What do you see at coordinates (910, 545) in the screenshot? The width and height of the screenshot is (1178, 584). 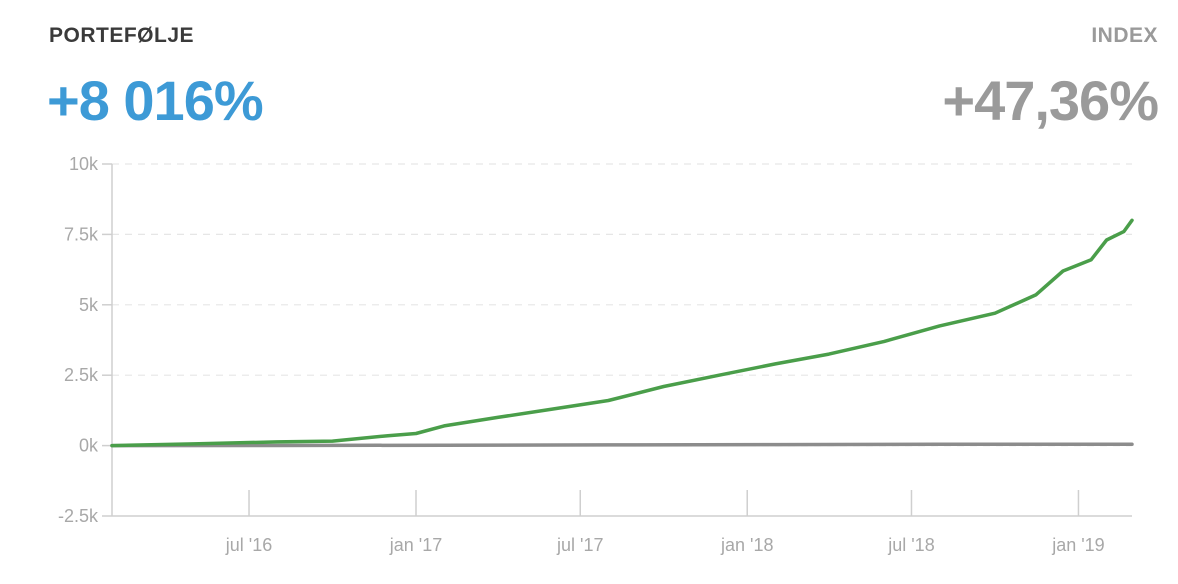 I see `x-tick-label: jul '18` at bounding box center [910, 545].